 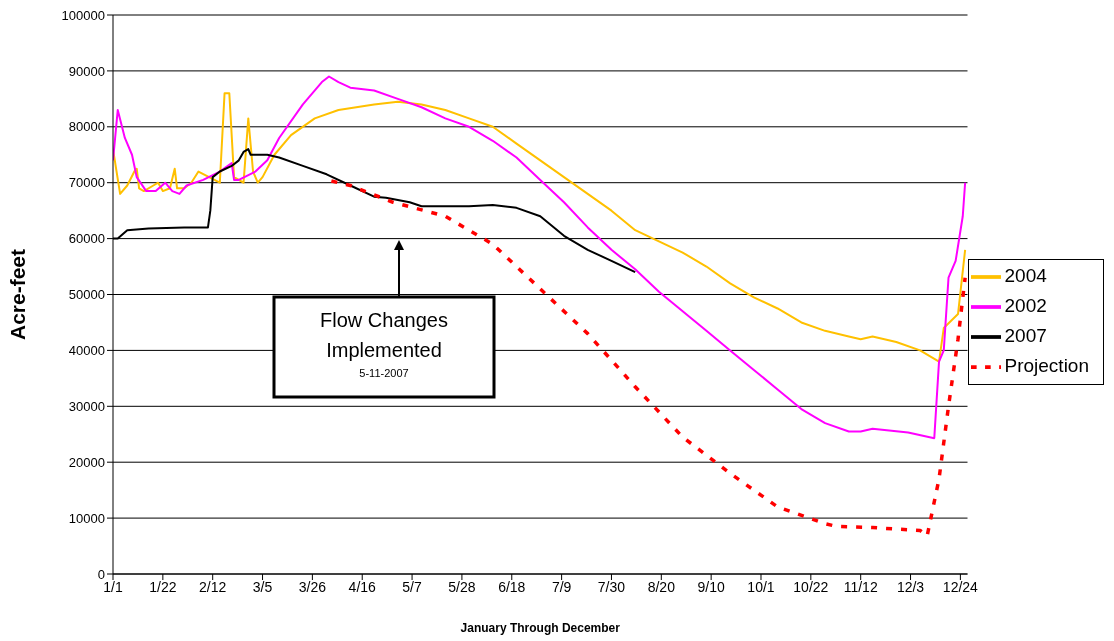 I want to click on y-tick-label: 0, so click(x=101, y=574).